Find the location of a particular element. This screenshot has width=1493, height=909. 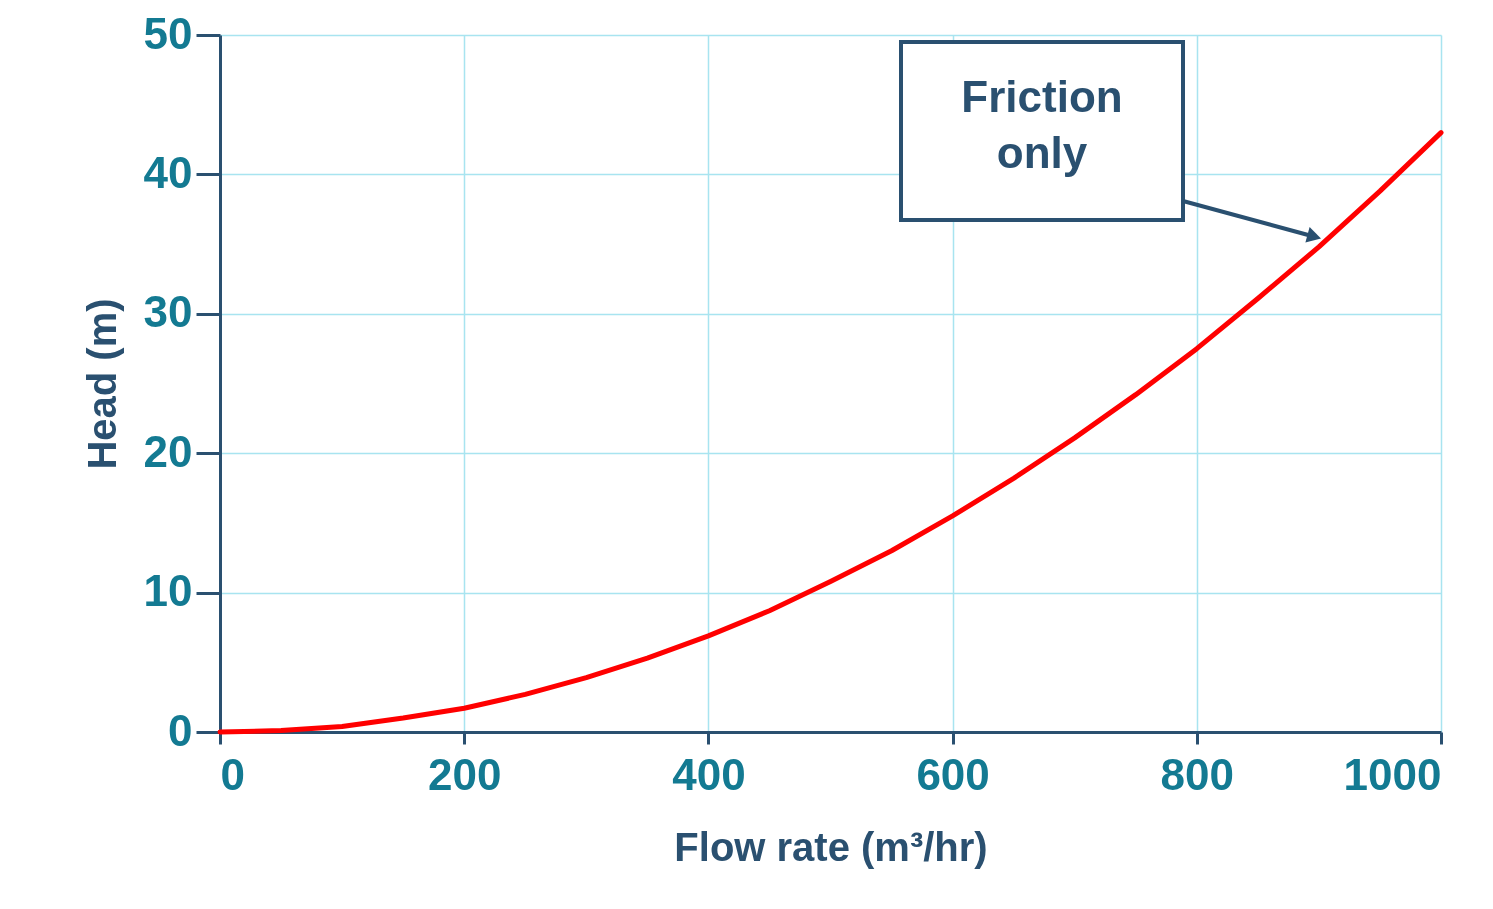

y-tick-label: 40 is located at coordinates (168, 172).